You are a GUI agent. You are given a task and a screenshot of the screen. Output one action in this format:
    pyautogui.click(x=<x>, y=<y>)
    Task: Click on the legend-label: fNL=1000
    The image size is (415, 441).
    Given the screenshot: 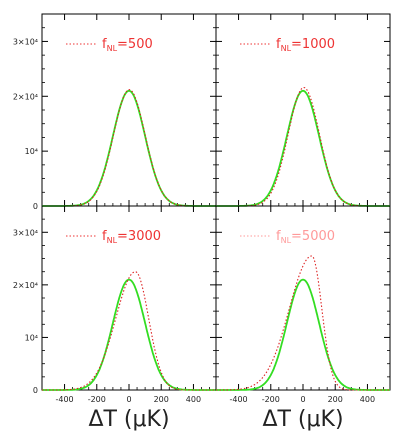 What is the action you would take?
    pyautogui.click(x=305, y=45)
    